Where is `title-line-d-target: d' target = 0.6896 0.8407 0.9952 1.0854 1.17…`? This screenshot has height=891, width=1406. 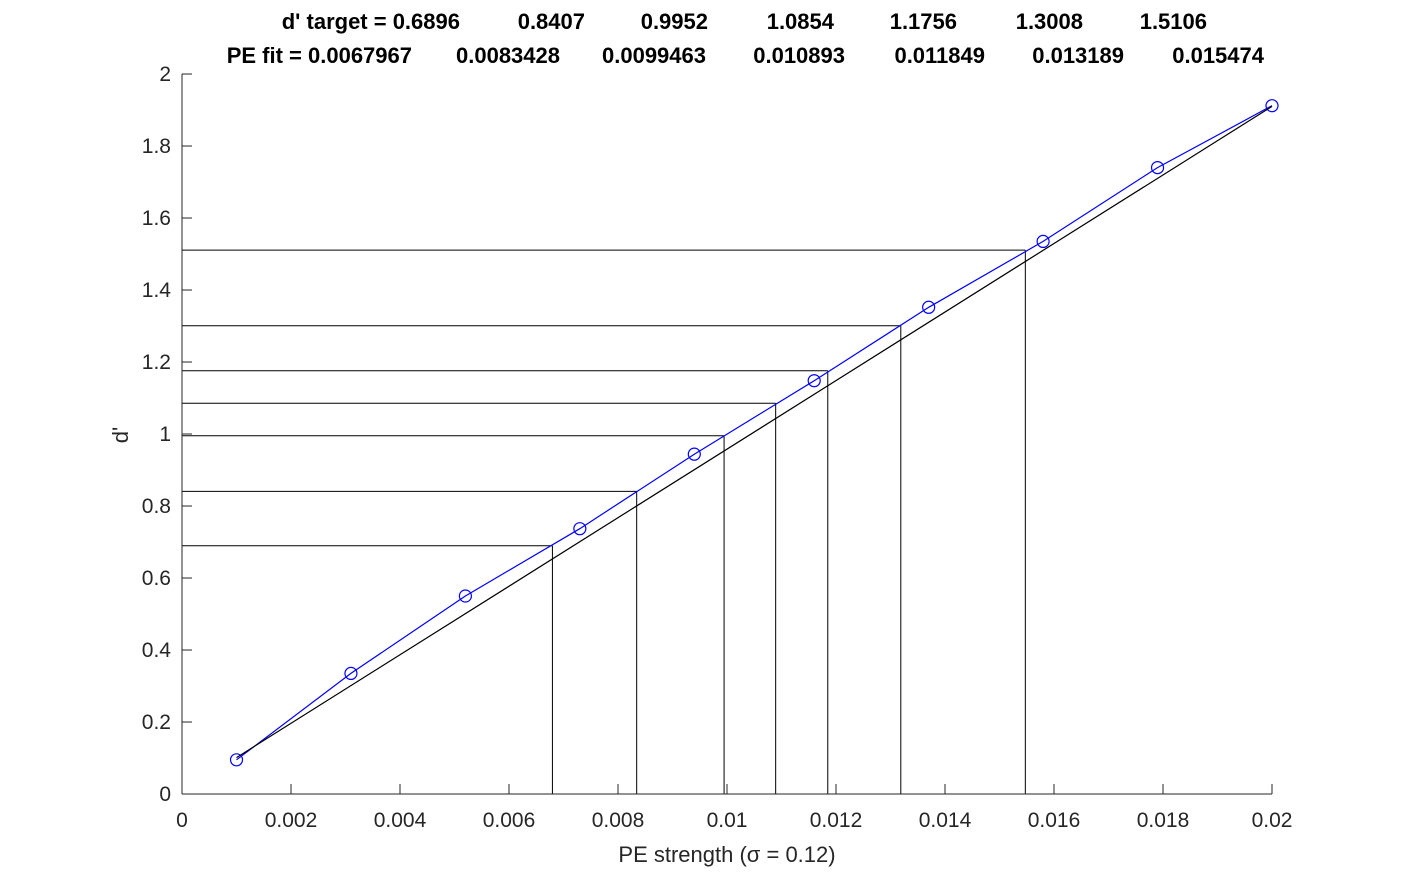 title-line-d-target: d' target = 0.6896 0.8407 0.9952 1.0854 1.17… is located at coordinates (744, 21).